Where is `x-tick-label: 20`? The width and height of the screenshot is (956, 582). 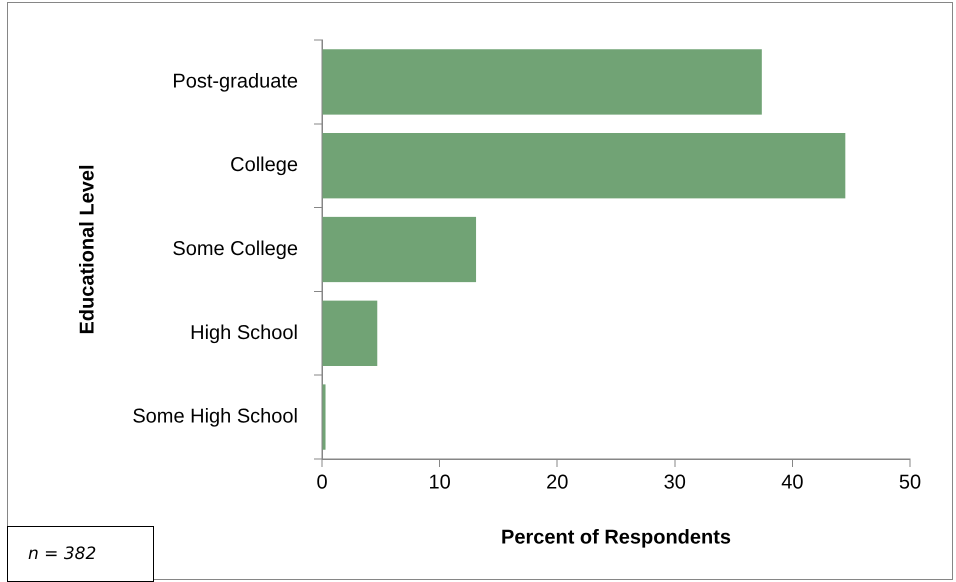
x-tick-label: 20 is located at coordinates (557, 483).